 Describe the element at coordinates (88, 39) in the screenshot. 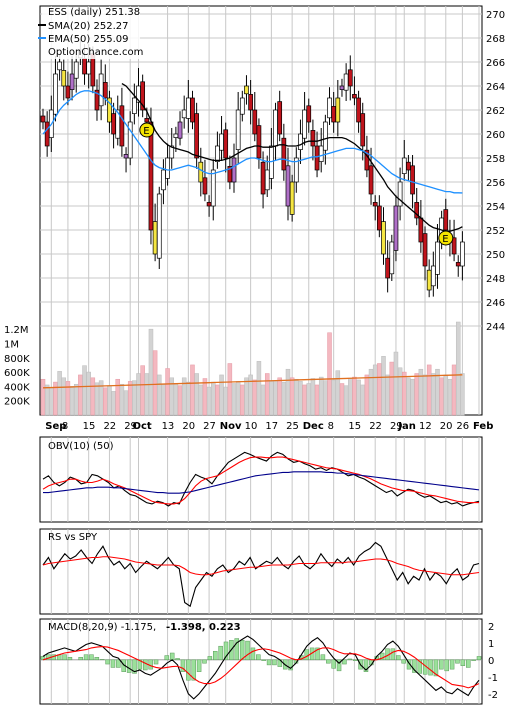

I see `legend-entry: EMA(50) 255.09` at that location.